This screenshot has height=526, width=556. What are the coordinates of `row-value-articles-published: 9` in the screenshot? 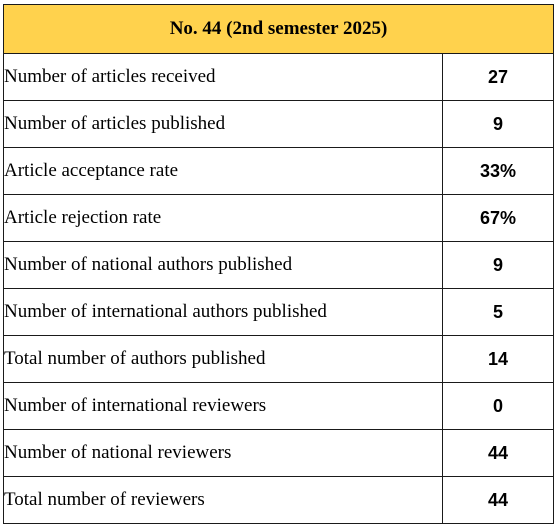 It's located at (498, 124).